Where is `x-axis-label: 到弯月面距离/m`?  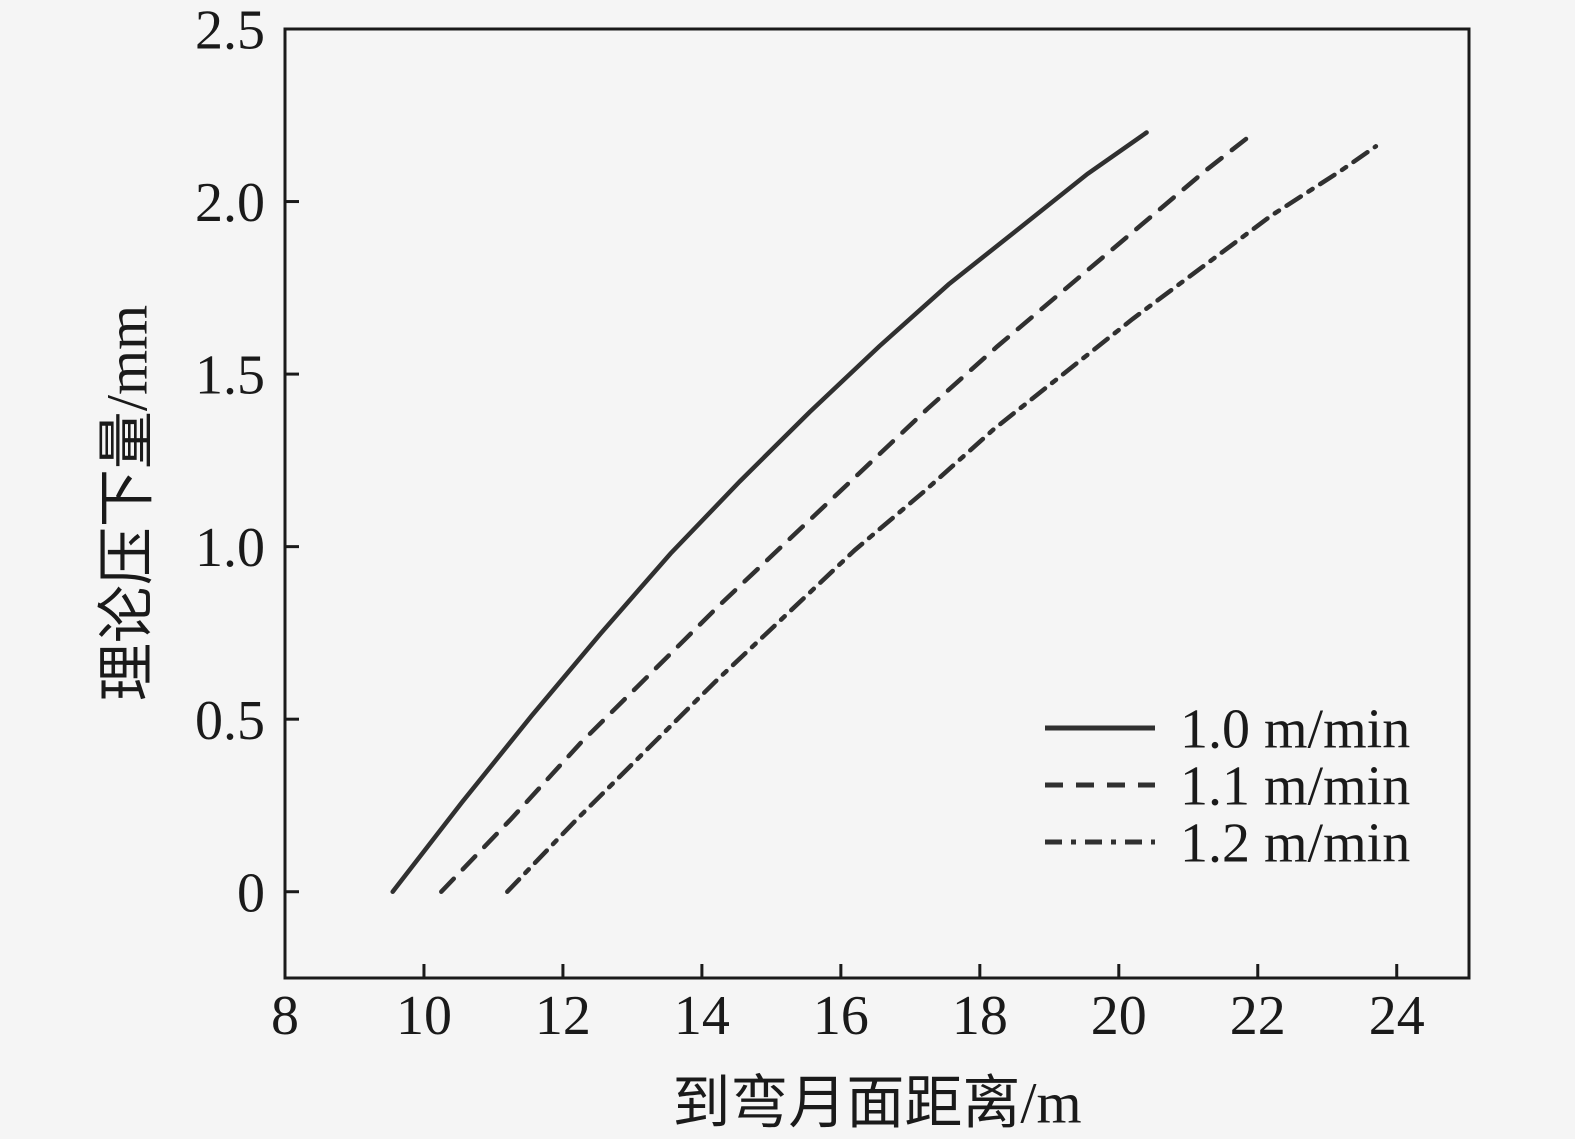 x-axis-label: 到弯月面距离/m is located at coordinates (876, 1102).